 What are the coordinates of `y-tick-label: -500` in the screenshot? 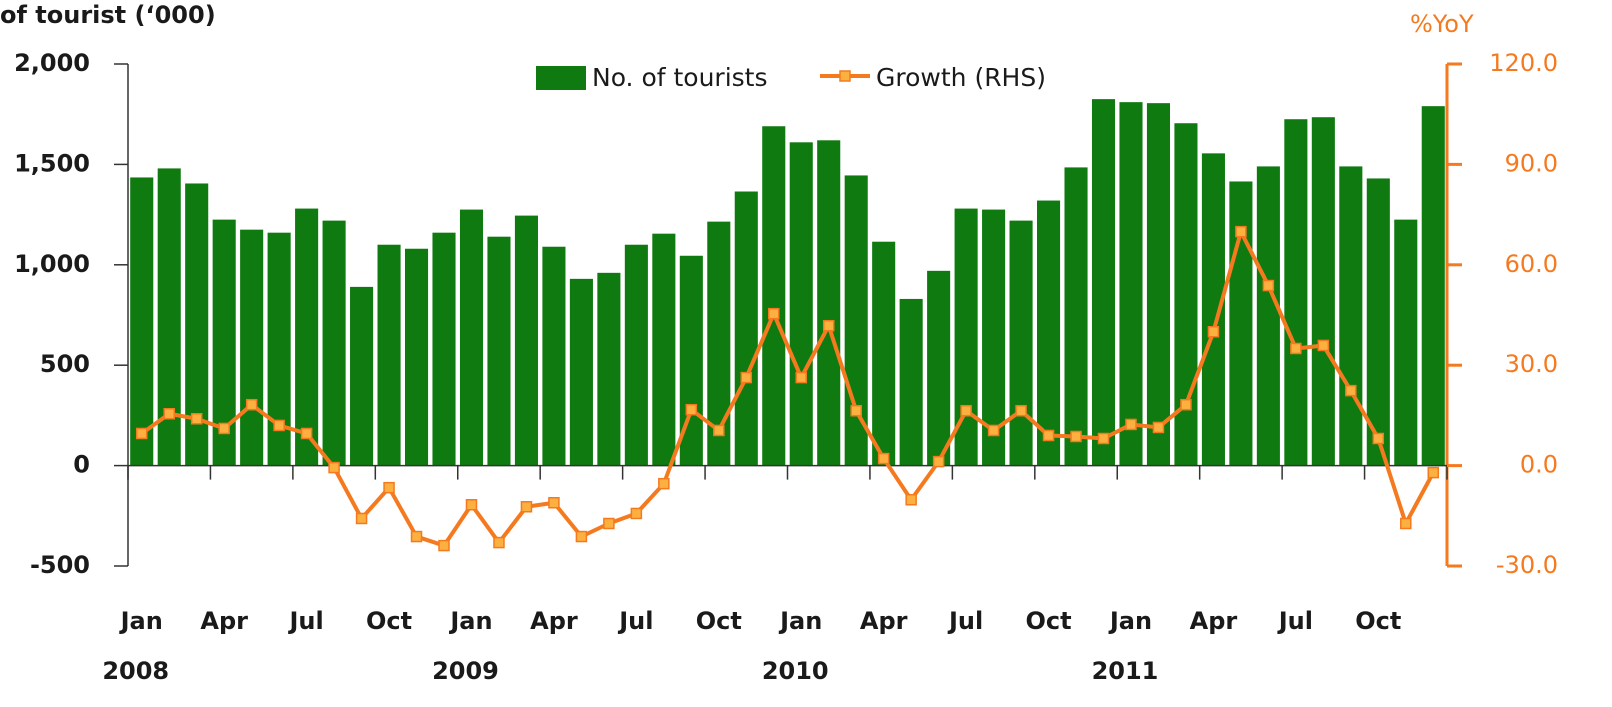 It's located at (60, 565).